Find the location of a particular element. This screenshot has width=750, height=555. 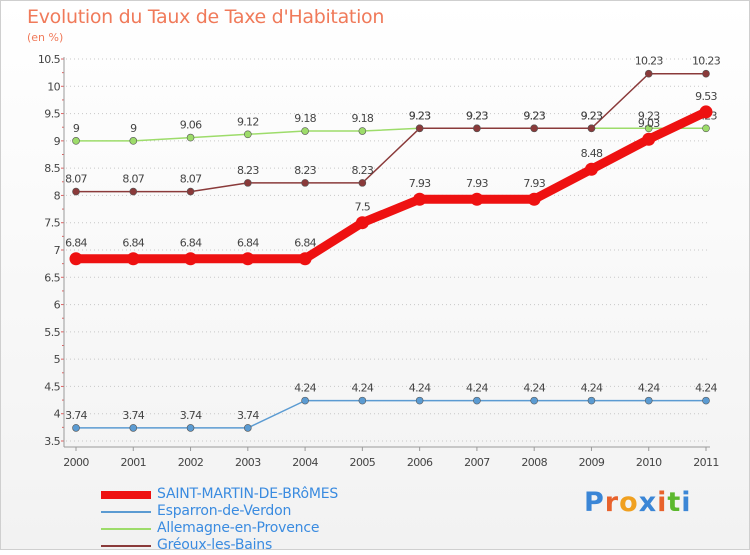

logo-letter: x is located at coordinates (648, 502).